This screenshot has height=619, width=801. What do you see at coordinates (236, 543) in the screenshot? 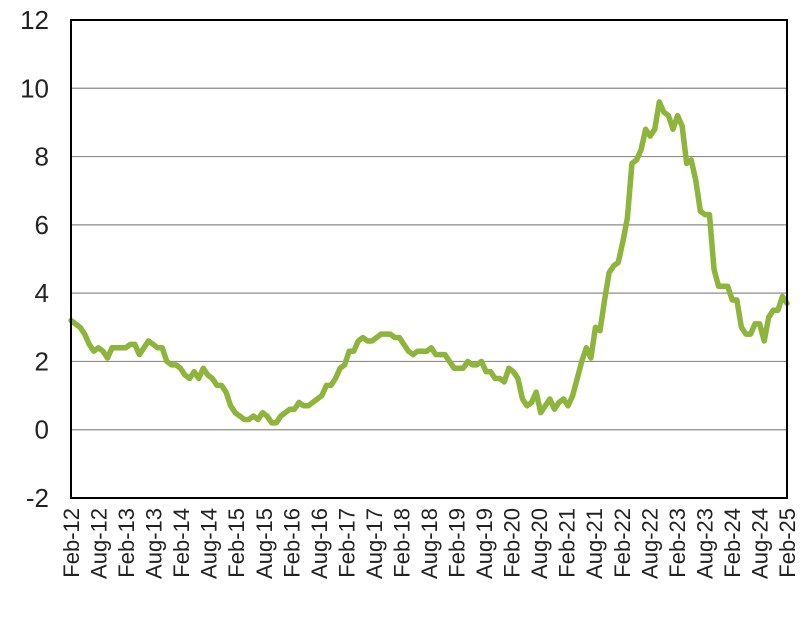
I see `x-tick-label: Feb-15` at bounding box center [236, 543].